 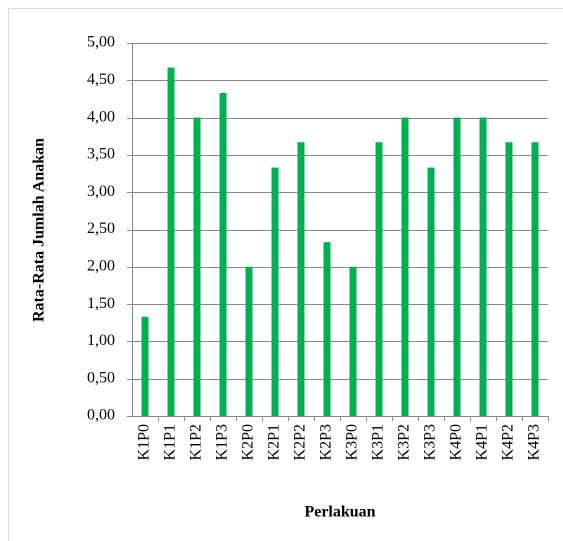 I want to click on y-tick-label: 1,00, so click(x=101, y=340).